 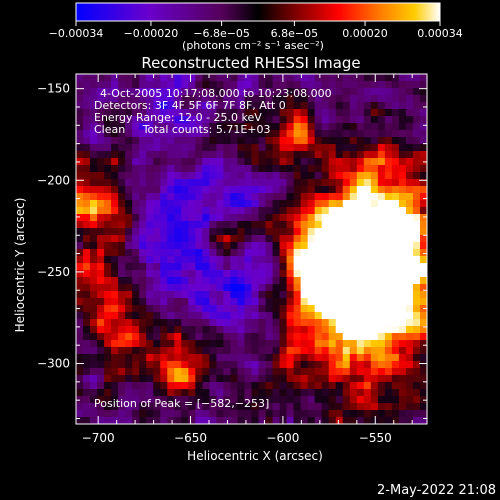 What do you see at coordinates (181, 403) in the screenshot?
I see `peak-position-label: Position of Peak = [−582,−253]` at bounding box center [181, 403].